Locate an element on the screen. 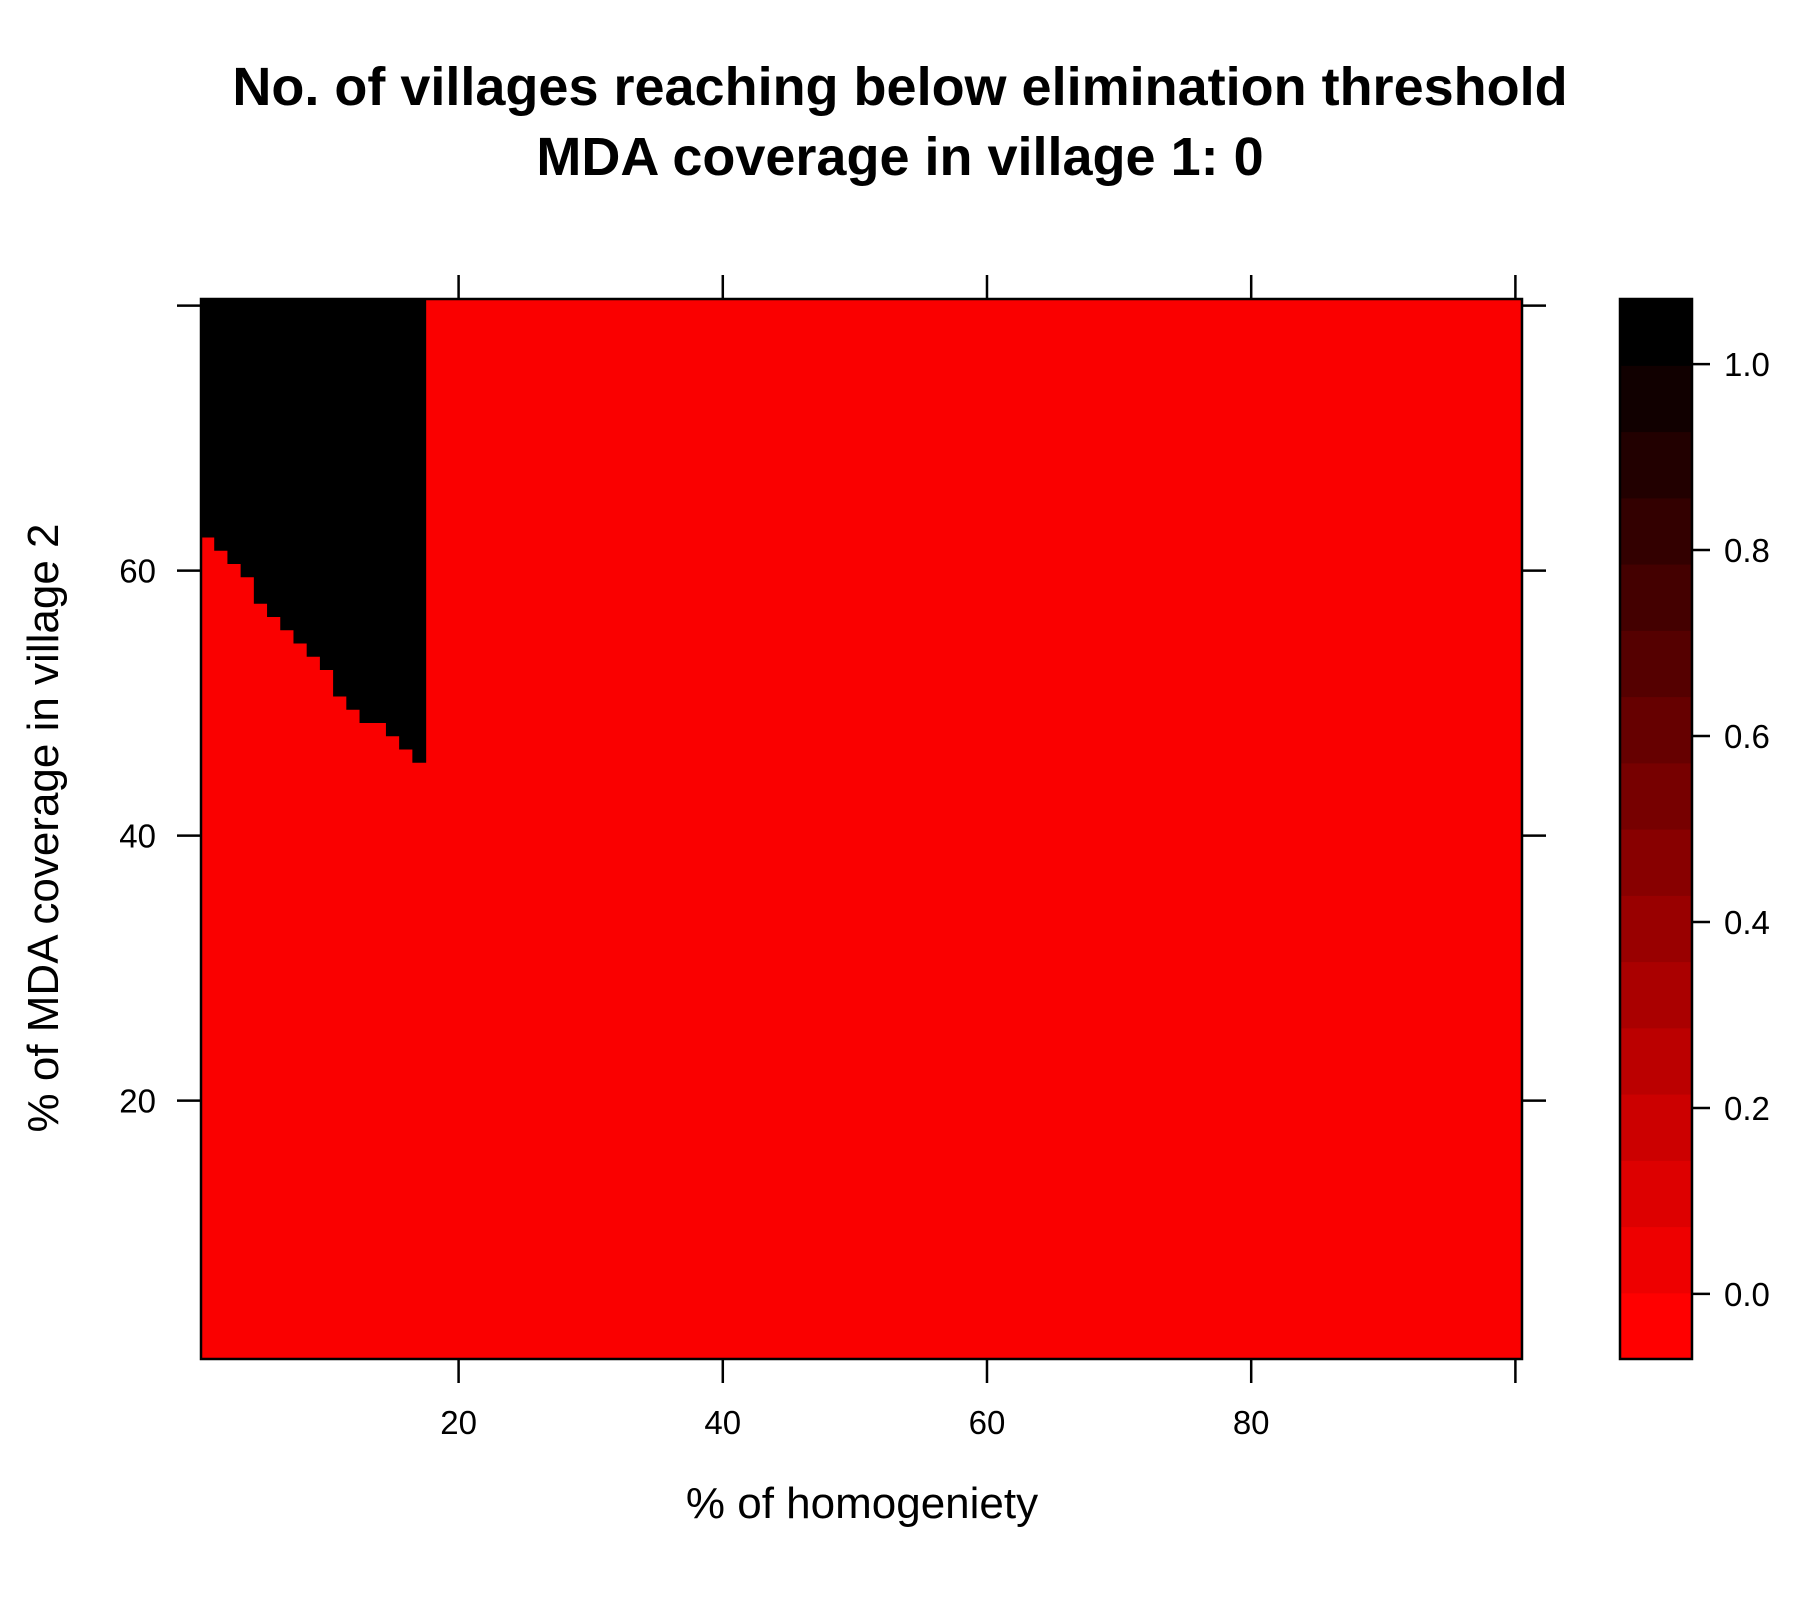 Image resolution: width=1800 pixels, height=1600 pixels. colorbar-tick-label: 0.2 is located at coordinates (1747, 1108).